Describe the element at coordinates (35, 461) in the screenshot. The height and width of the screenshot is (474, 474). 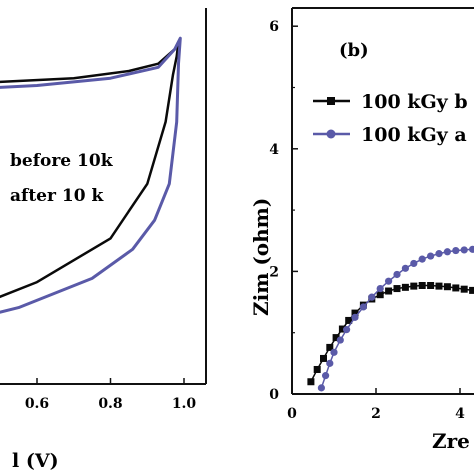
I see `left-x-axis-label: l (V)` at that location.